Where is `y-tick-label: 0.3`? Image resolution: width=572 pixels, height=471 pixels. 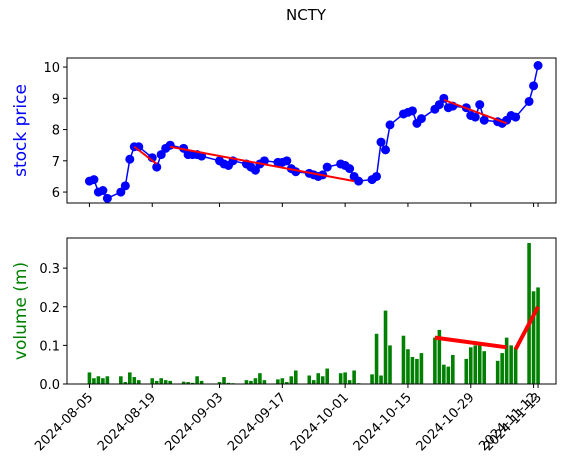 y-tick-label: 0.3 is located at coordinates (49, 269).